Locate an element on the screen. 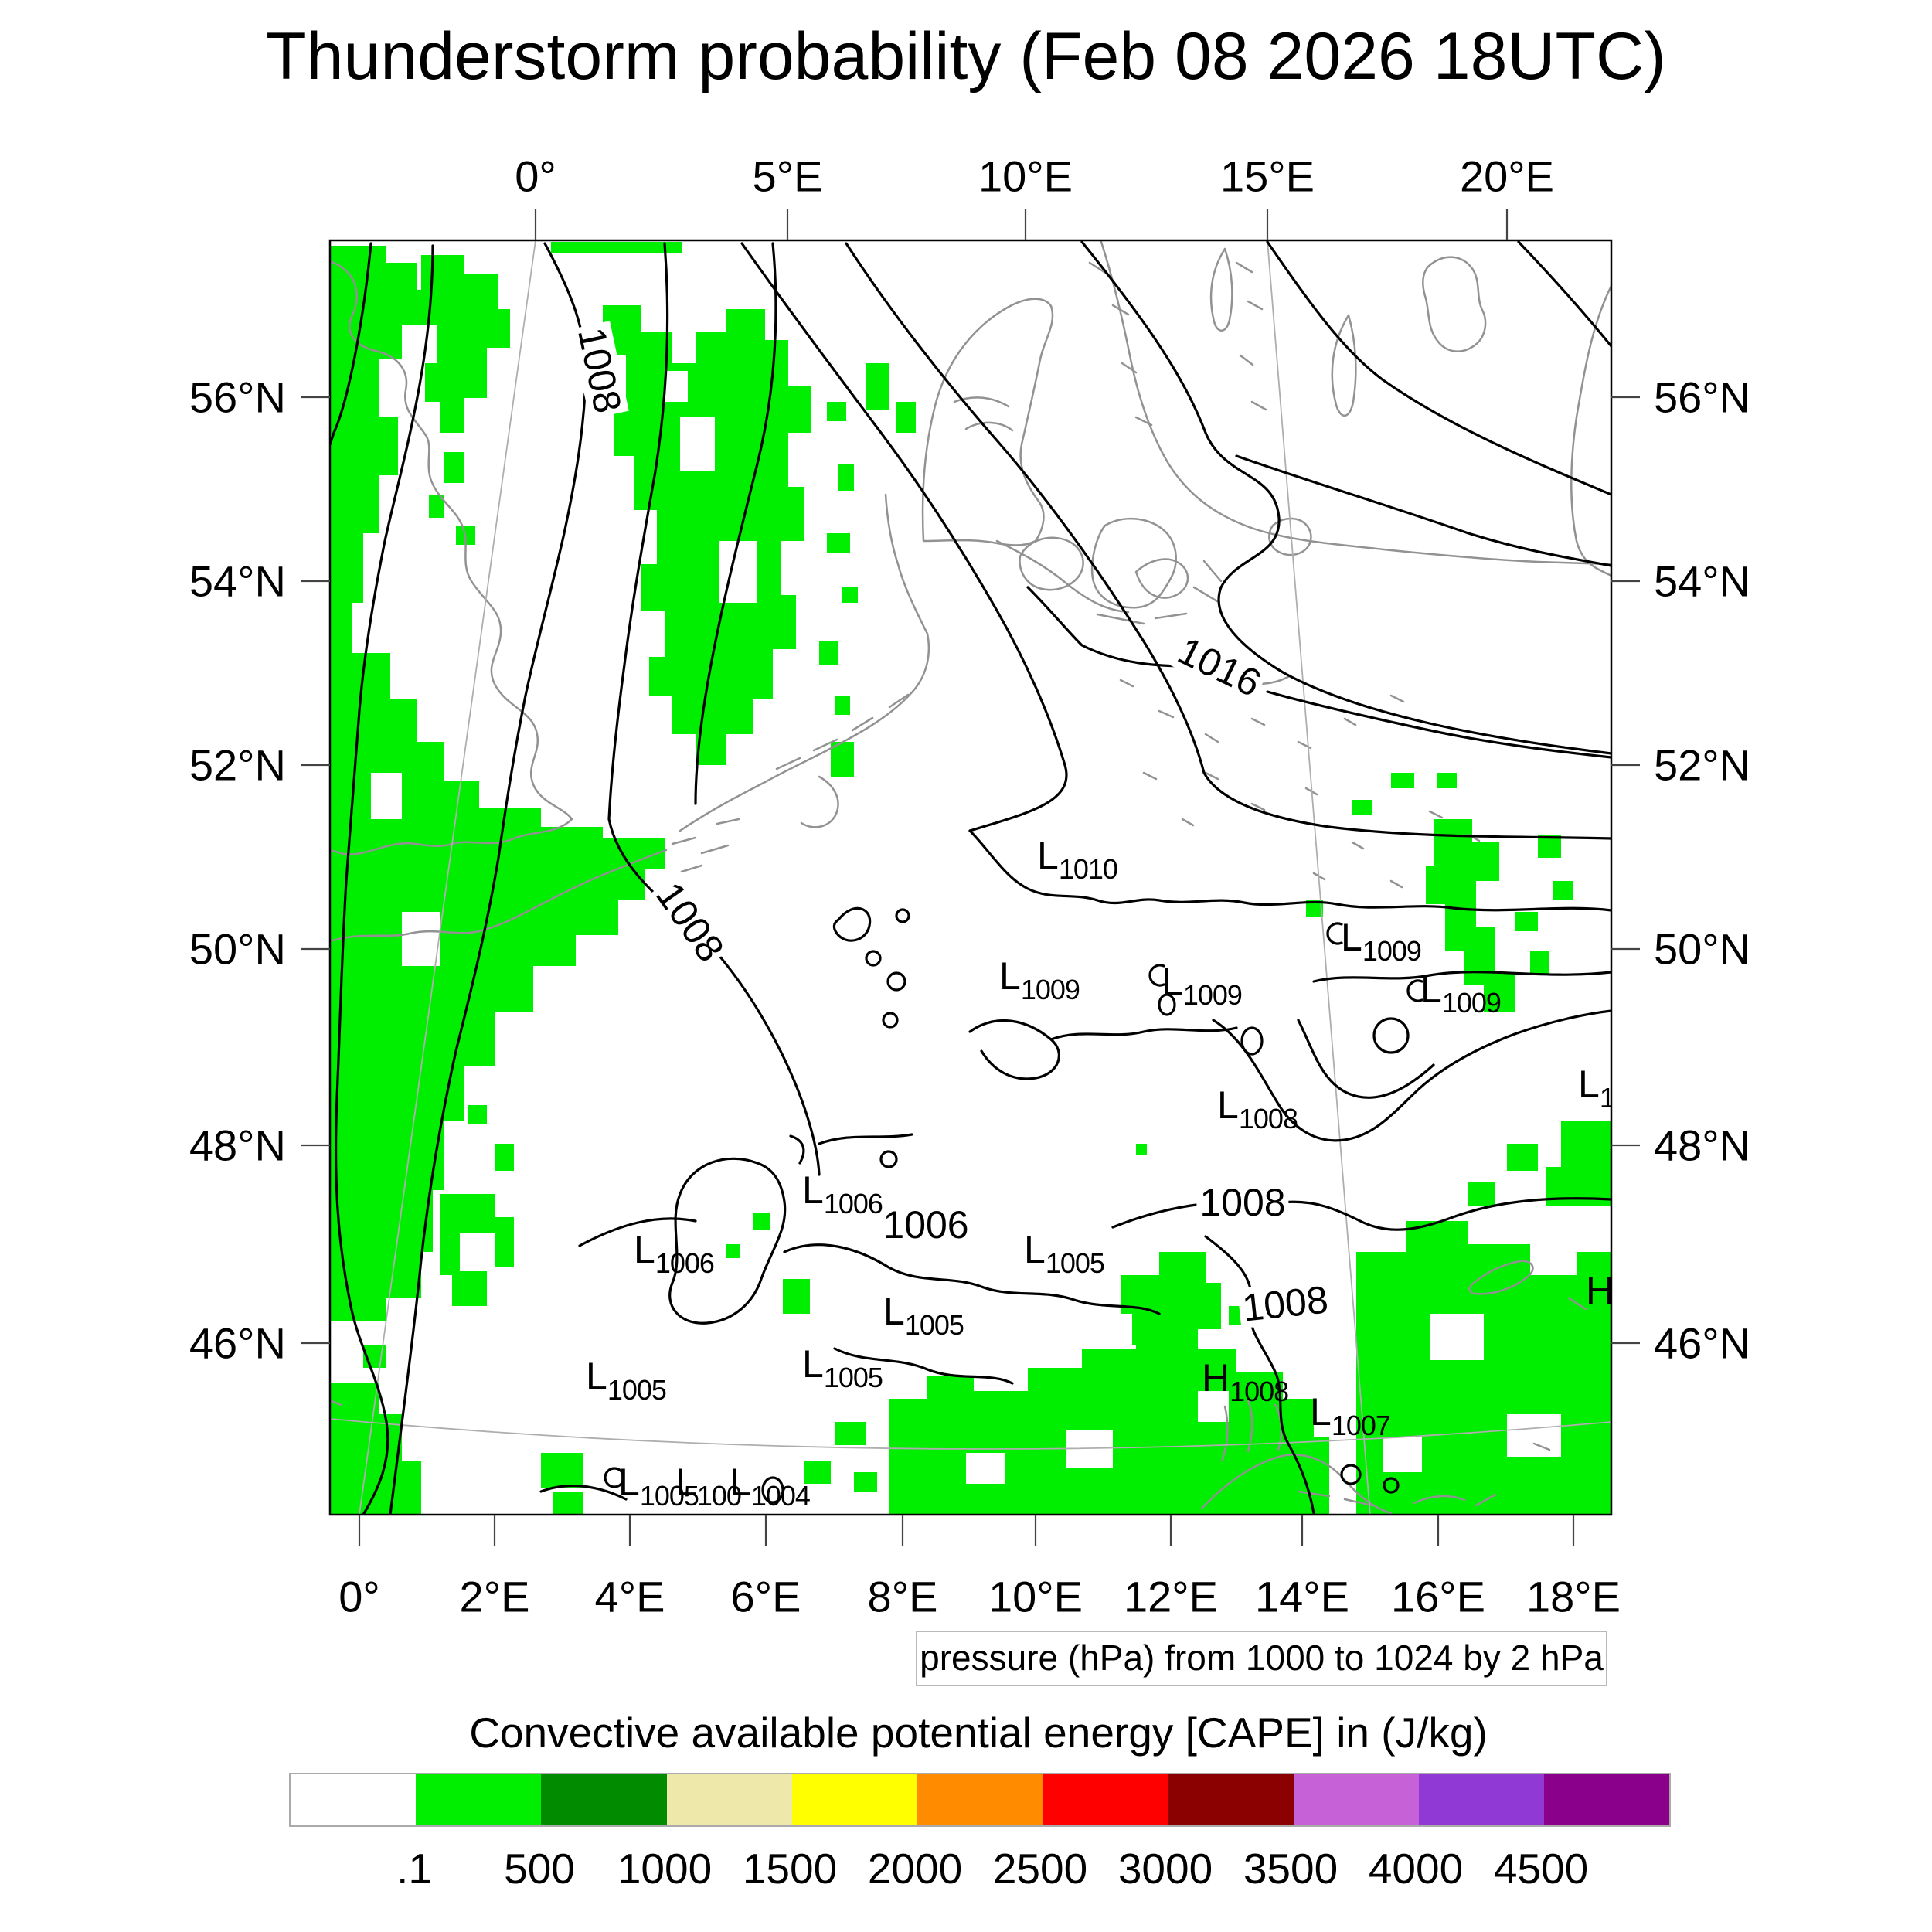  axis-label-bottom-3: 6°E is located at coordinates (766, 1597).